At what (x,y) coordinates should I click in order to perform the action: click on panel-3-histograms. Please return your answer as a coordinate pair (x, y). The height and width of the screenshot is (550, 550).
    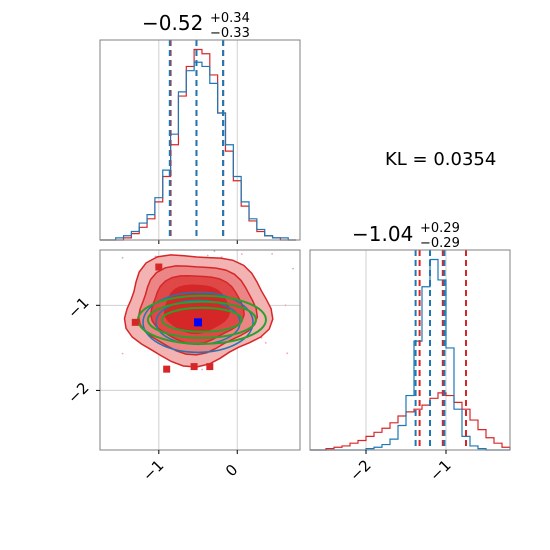
    Looking at the image, I should click on (410, 354).